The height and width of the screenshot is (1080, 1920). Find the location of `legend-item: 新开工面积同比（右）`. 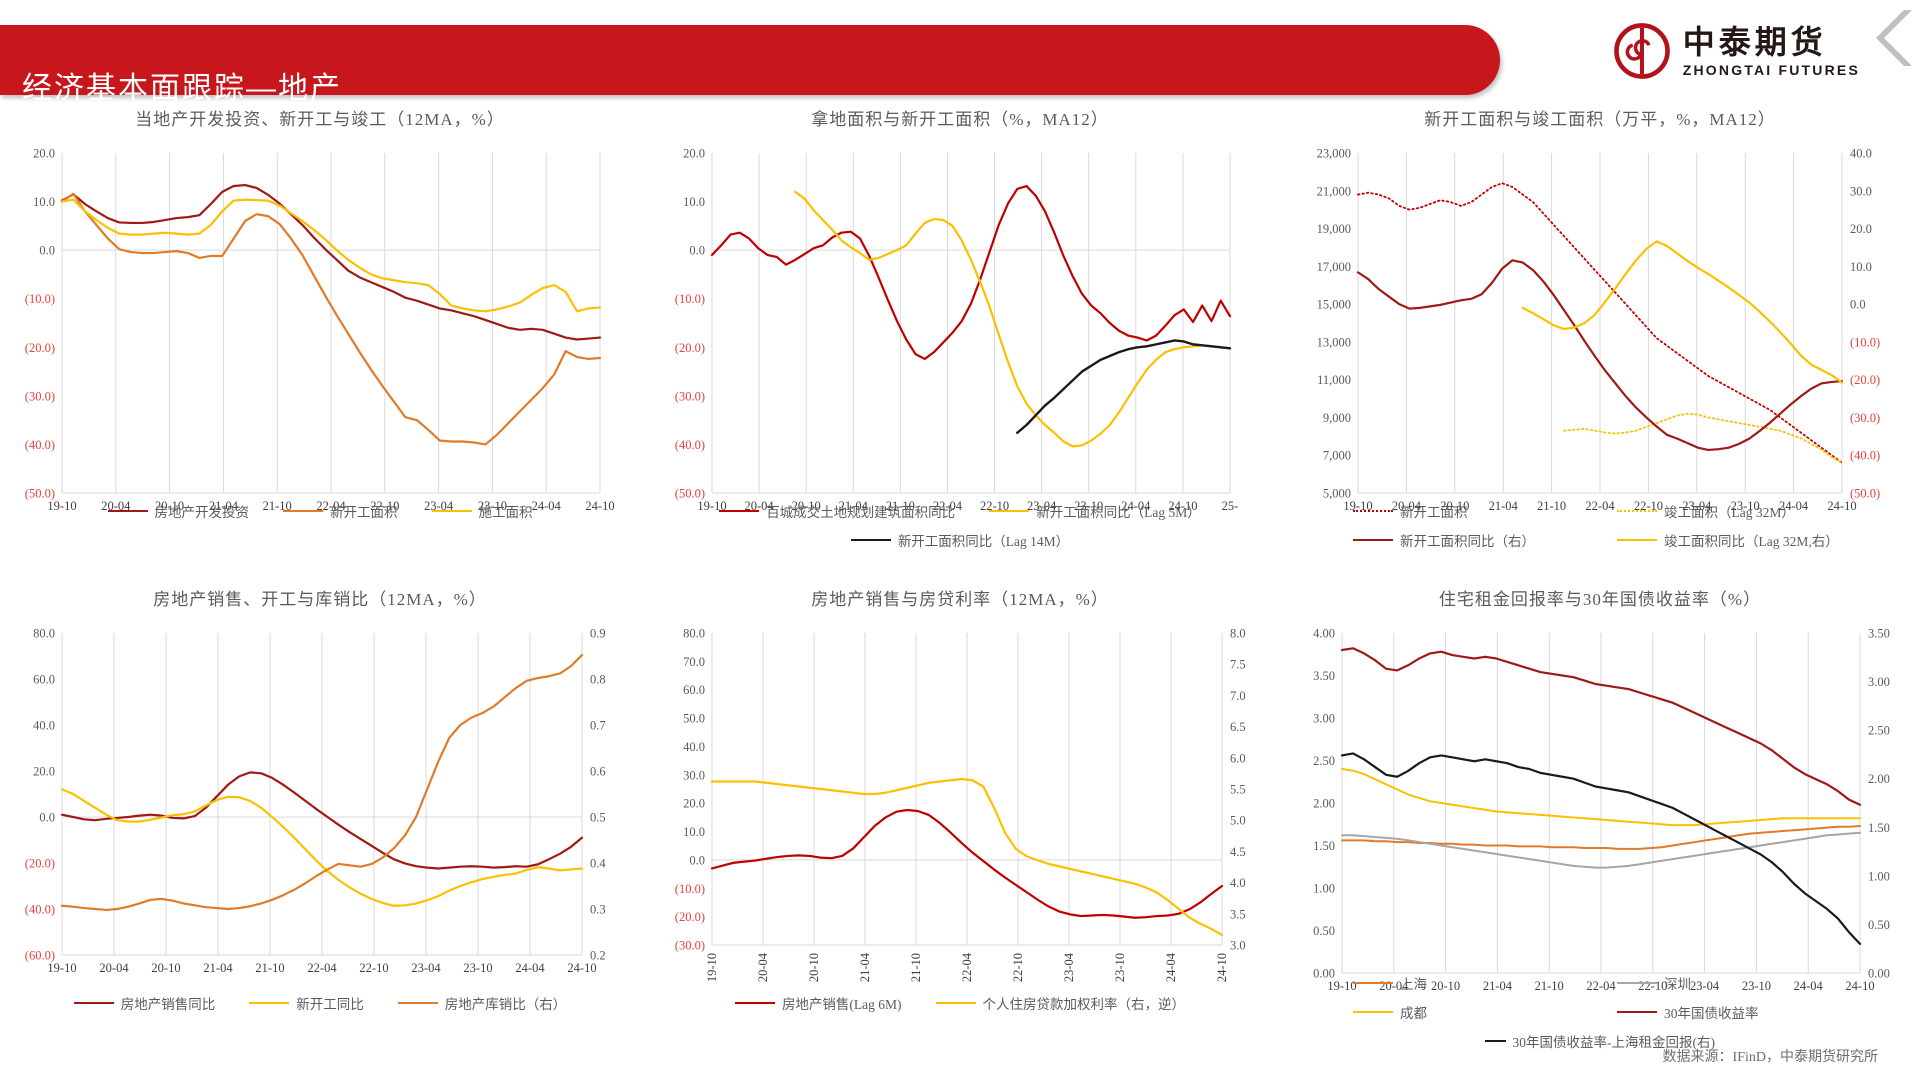

legend-item: 新开工面积同比（右） is located at coordinates (1468, 540).